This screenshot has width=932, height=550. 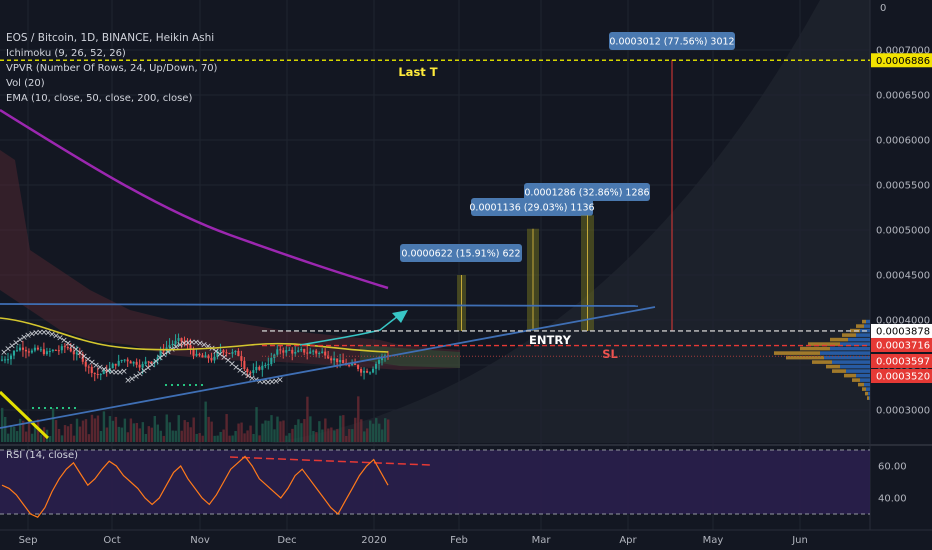 What do you see at coordinates (200, 540) in the screenshot?
I see `time-tick-2: Nov` at bounding box center [200, 540].